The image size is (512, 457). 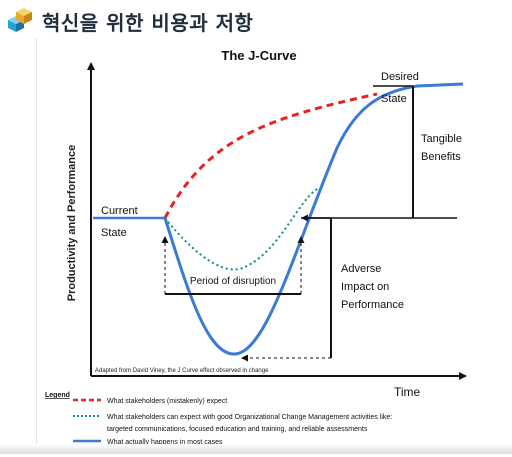 What do you see at coordinates (394, 99) in the screenshot?
I see `desired-state-label-2: State` at bounding box center [394, 99].